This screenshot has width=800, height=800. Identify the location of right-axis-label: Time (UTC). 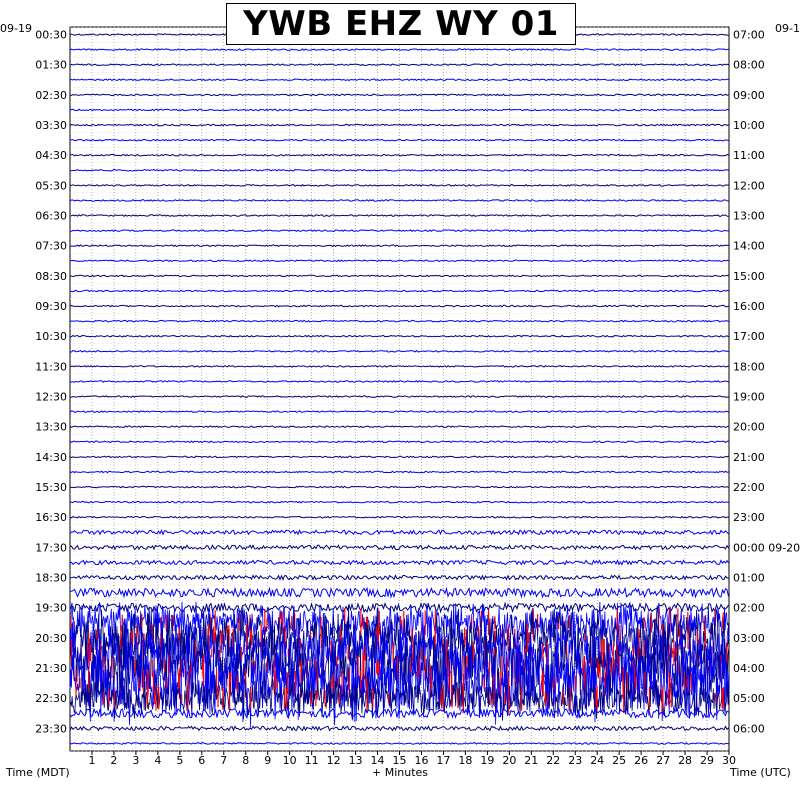
(760, 772).